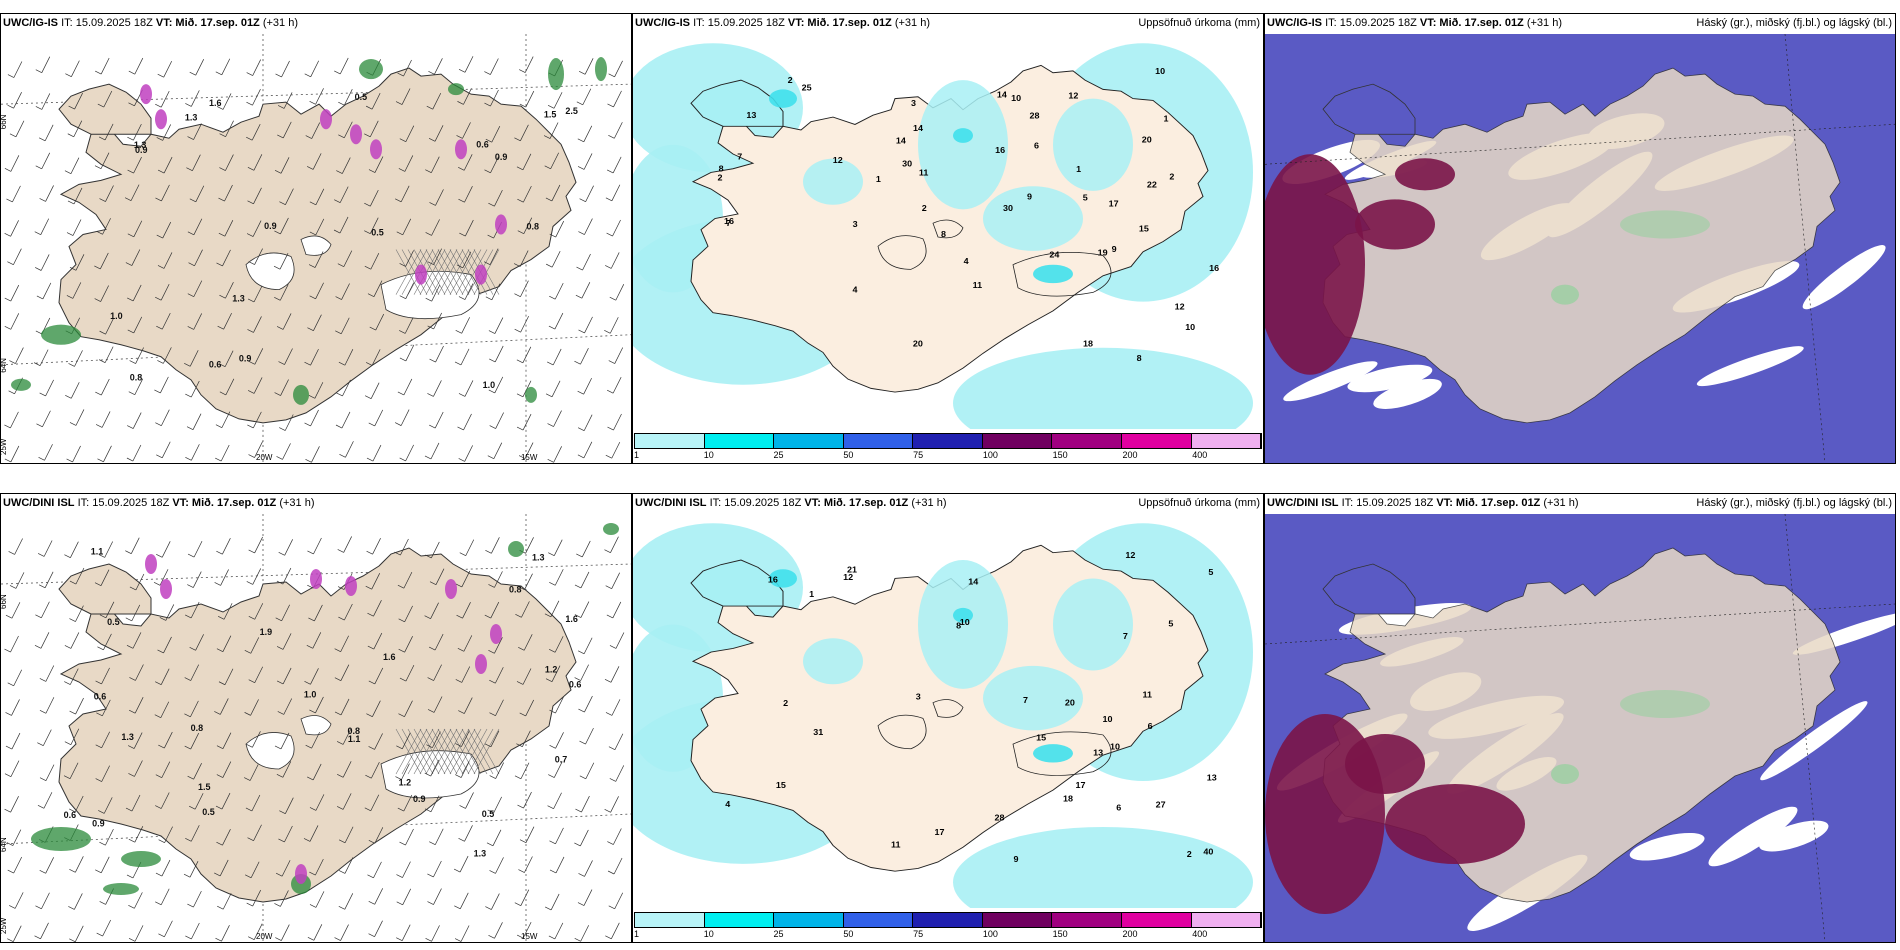  What do you see at coordinates (1041, 738) in the screenshot?
I see `value-label: 15` at bounding box center [1041, 738].